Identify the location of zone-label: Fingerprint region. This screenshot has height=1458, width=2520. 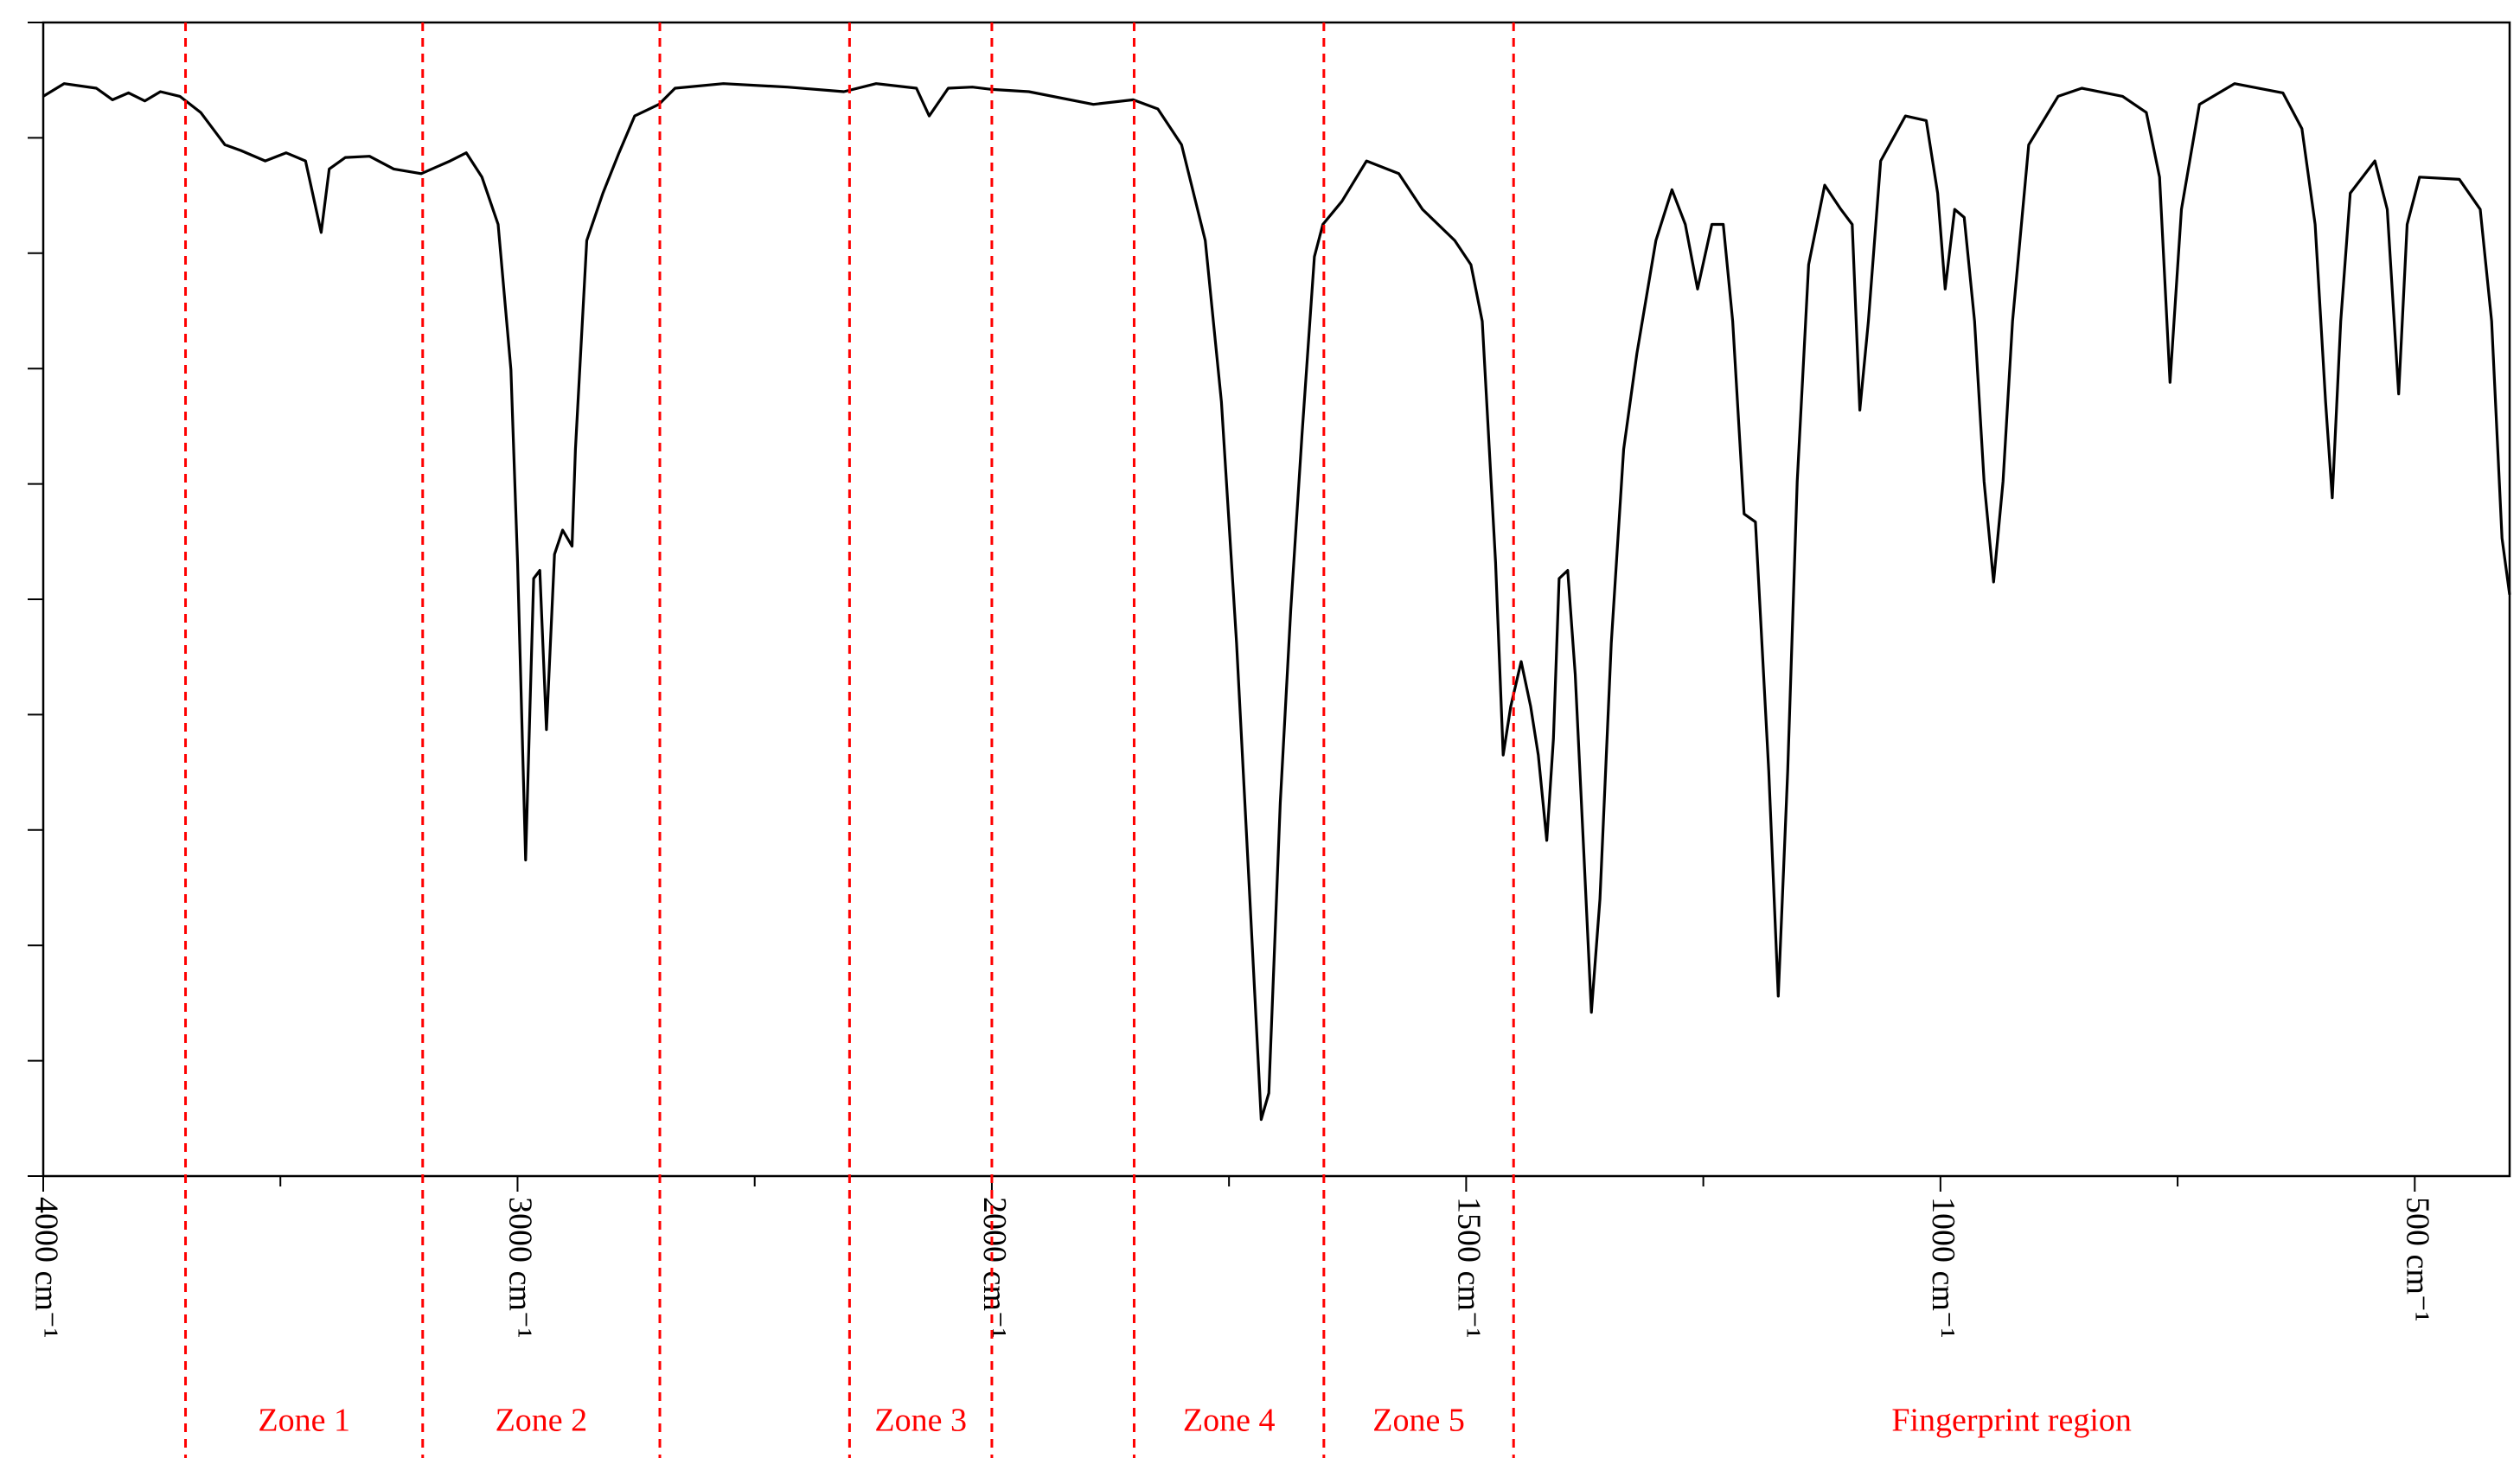
(2011, 1421).